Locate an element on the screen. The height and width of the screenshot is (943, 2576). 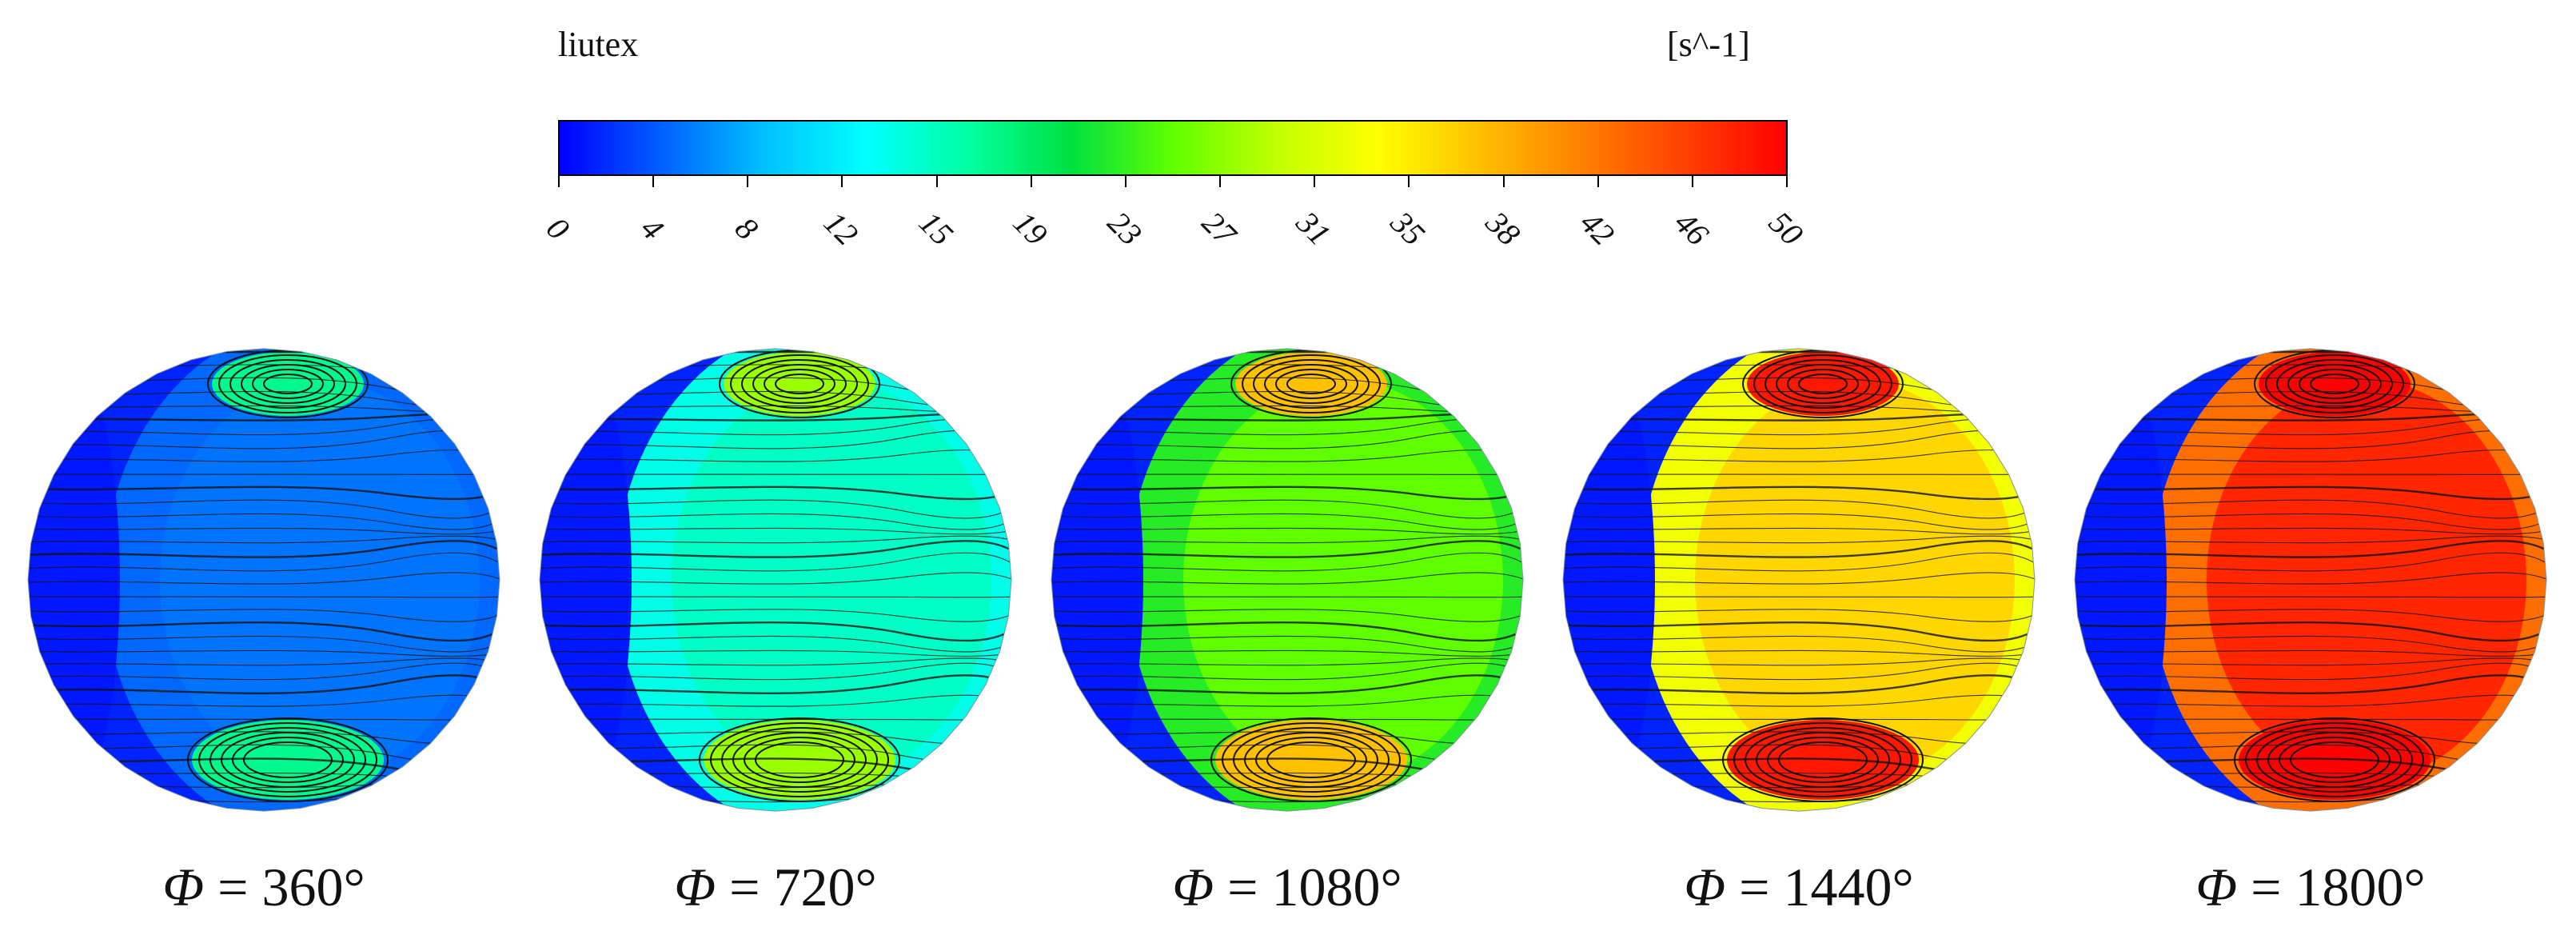
left-band is located at coordinates (2121, 580).